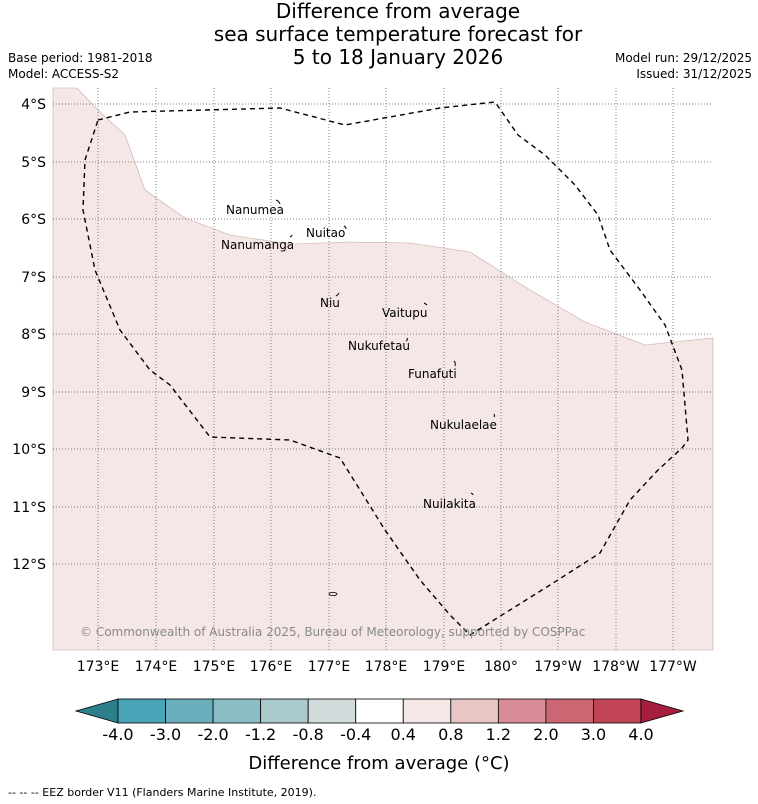  Describe the element at coordinates (501, 667) in the screenshot. I see `lon-label: 180°` at that location.